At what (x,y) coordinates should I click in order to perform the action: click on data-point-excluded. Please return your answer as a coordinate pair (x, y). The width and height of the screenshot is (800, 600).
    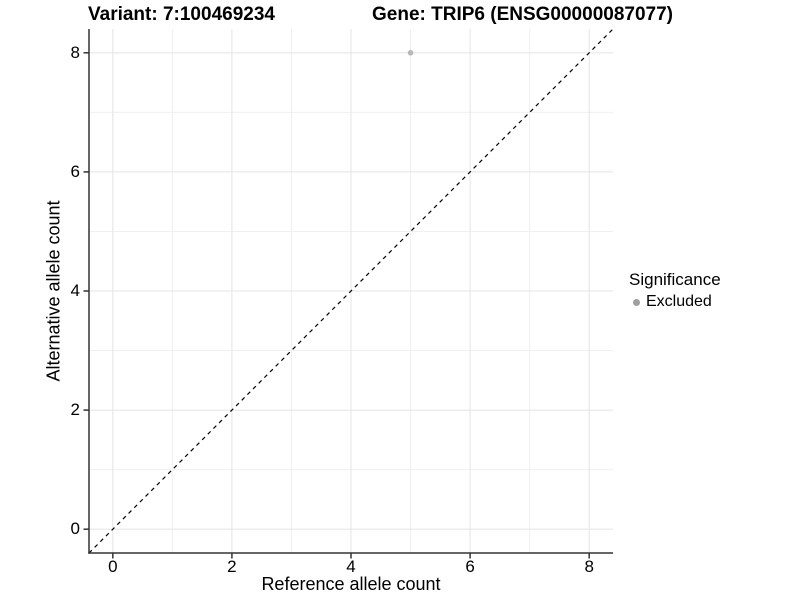
    Looking at the image, I should click on (410, 53).